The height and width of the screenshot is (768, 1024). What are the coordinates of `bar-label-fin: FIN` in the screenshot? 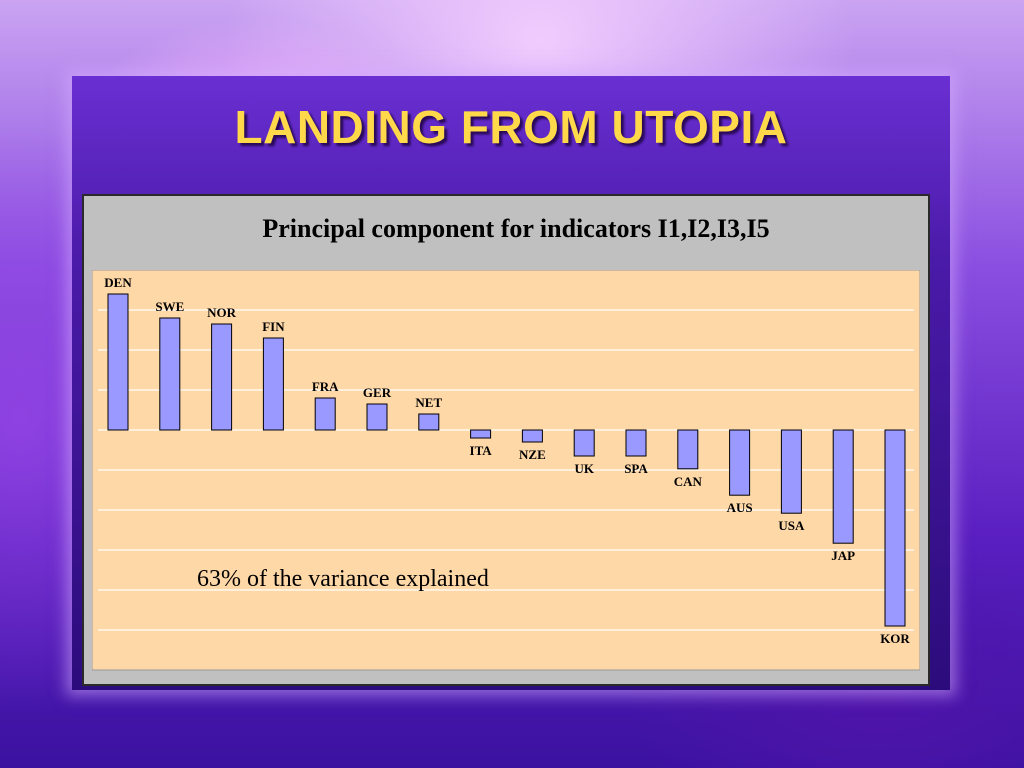 It's located at (273, 326).